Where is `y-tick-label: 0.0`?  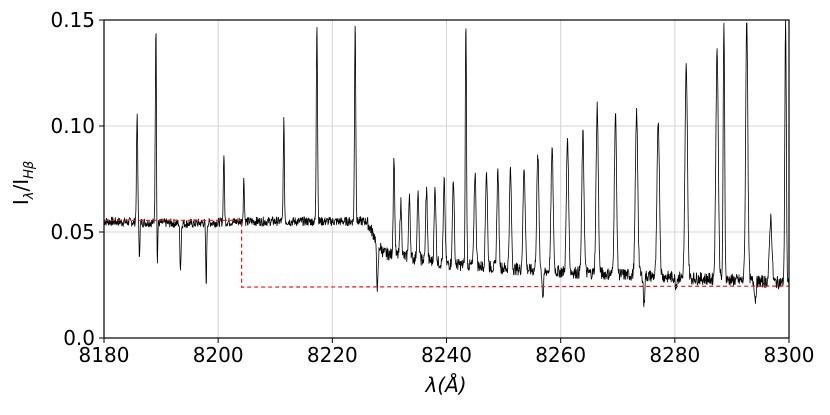 y-tick-label: 0.0 is located at coordinates (79, 338).